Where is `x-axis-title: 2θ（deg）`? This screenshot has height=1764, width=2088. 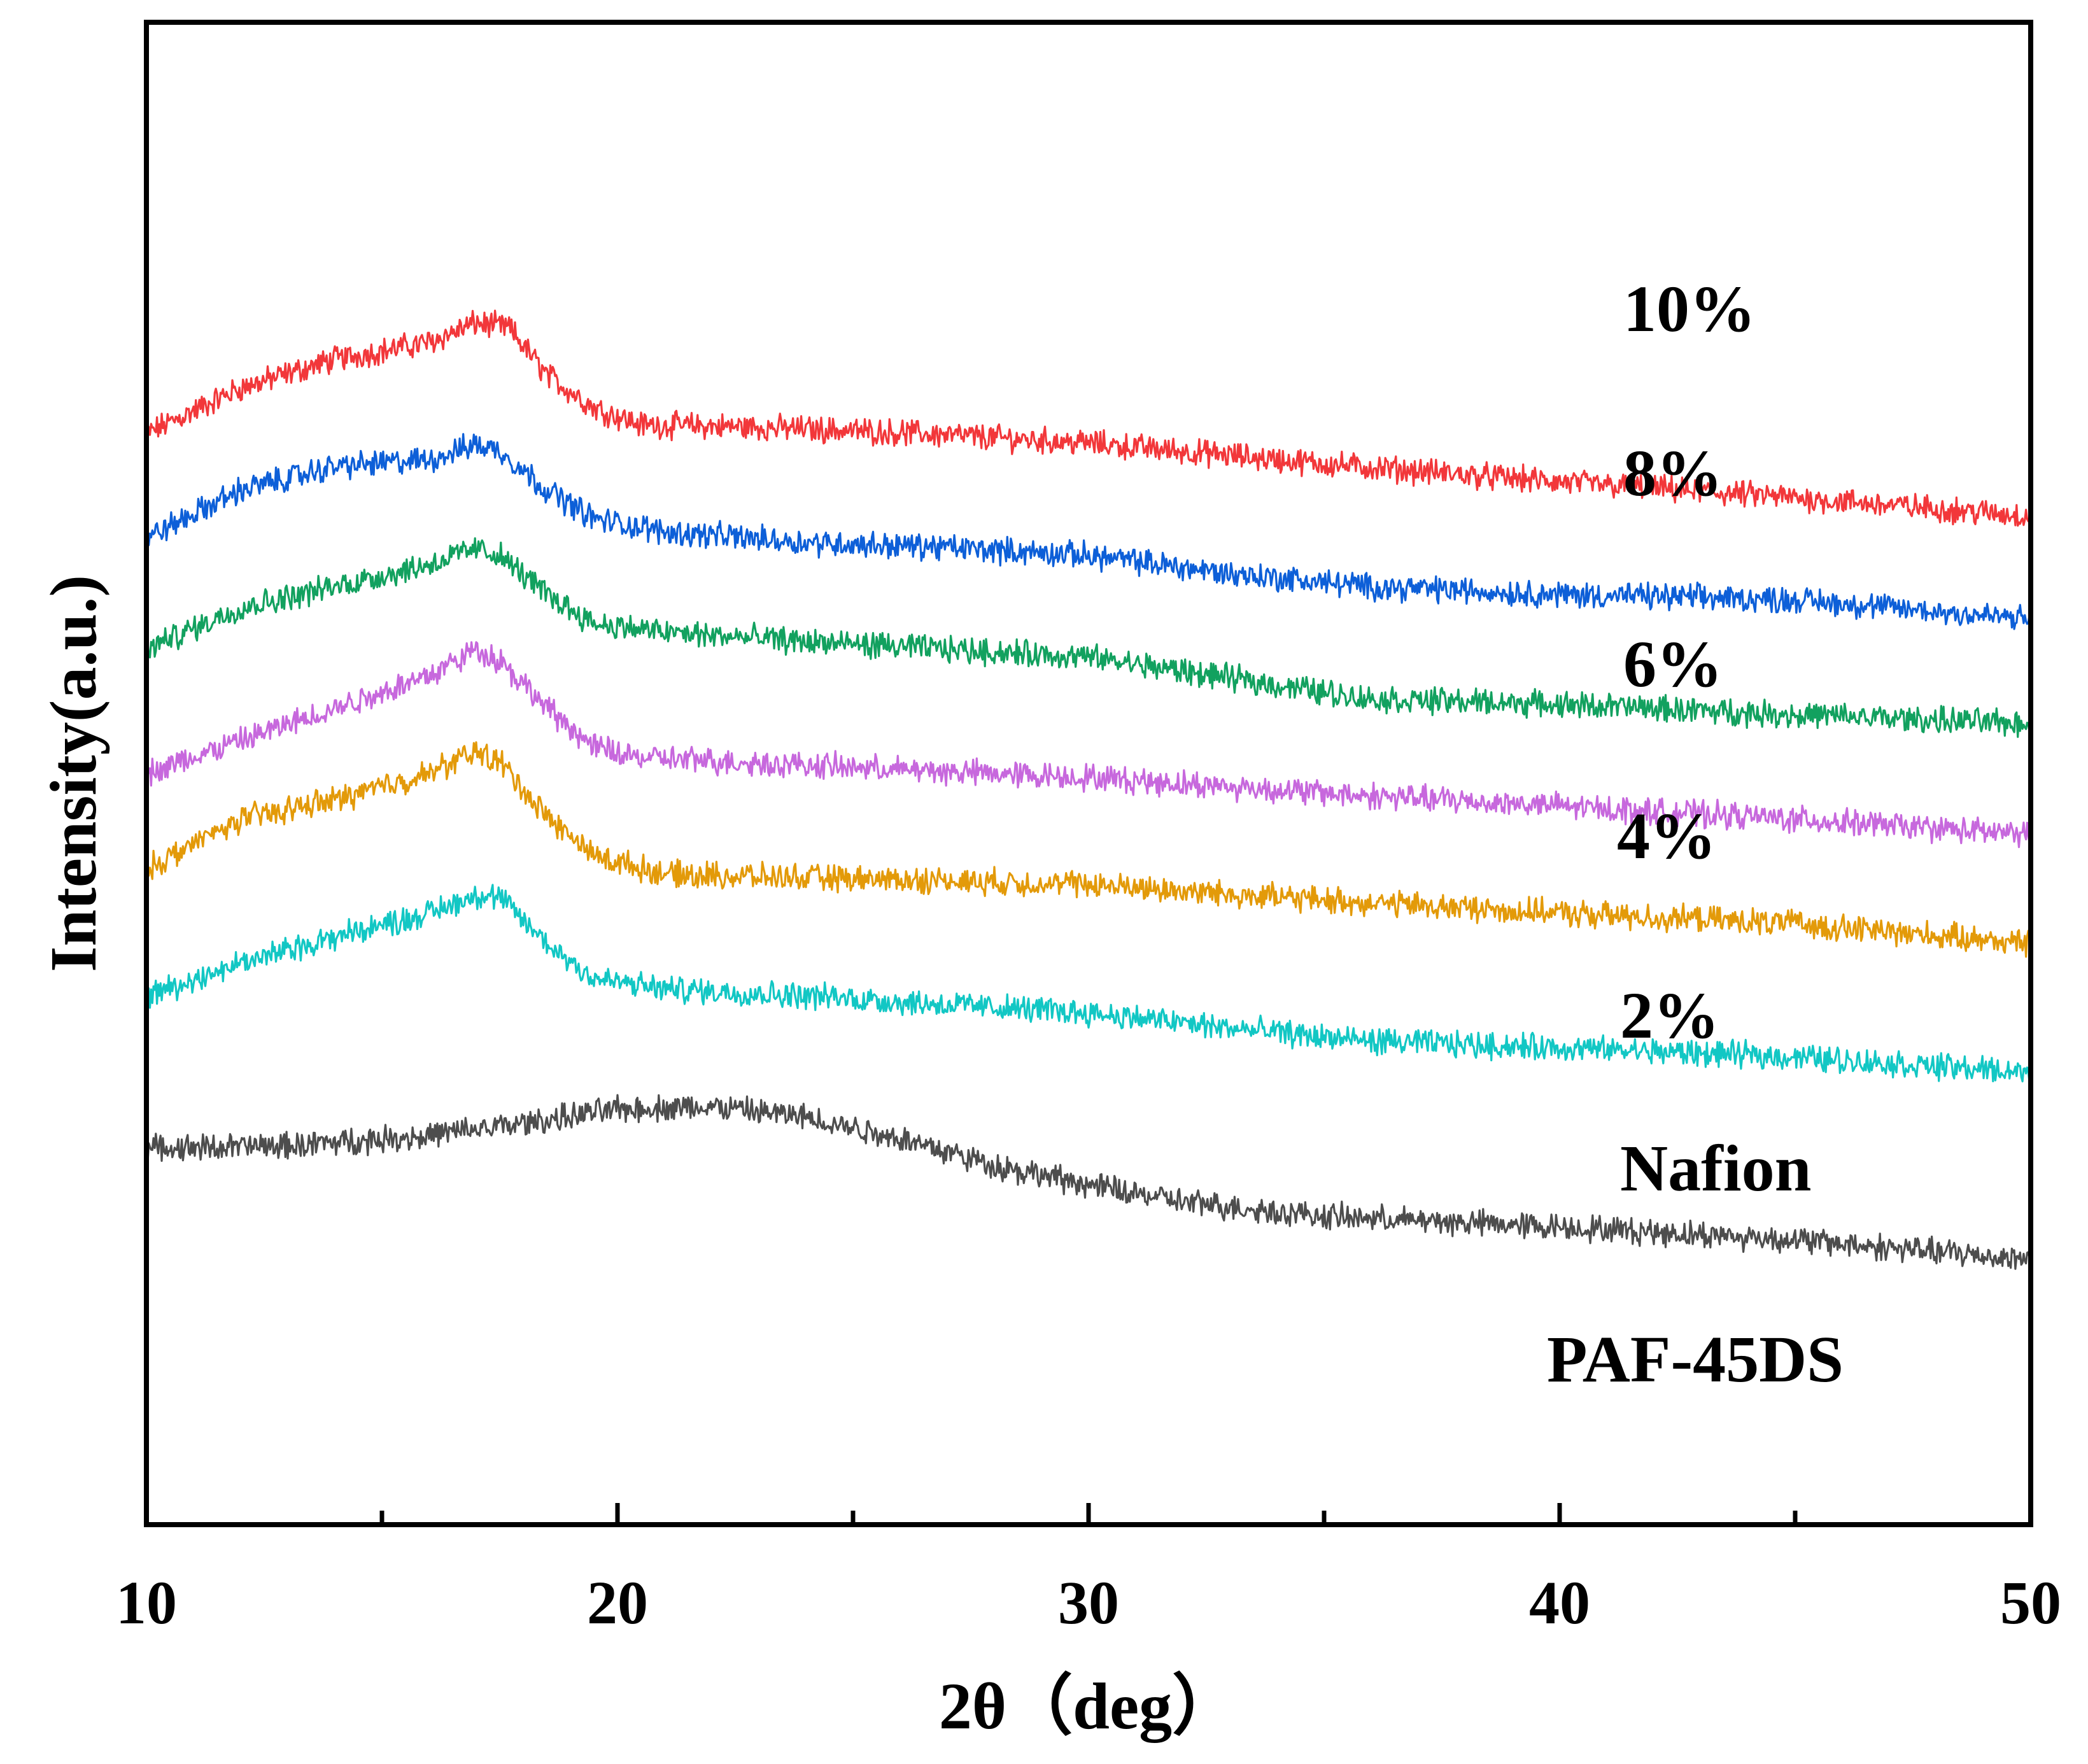 x-axis-title: 2θ（deg） is located at coordinates (1088, 1707).